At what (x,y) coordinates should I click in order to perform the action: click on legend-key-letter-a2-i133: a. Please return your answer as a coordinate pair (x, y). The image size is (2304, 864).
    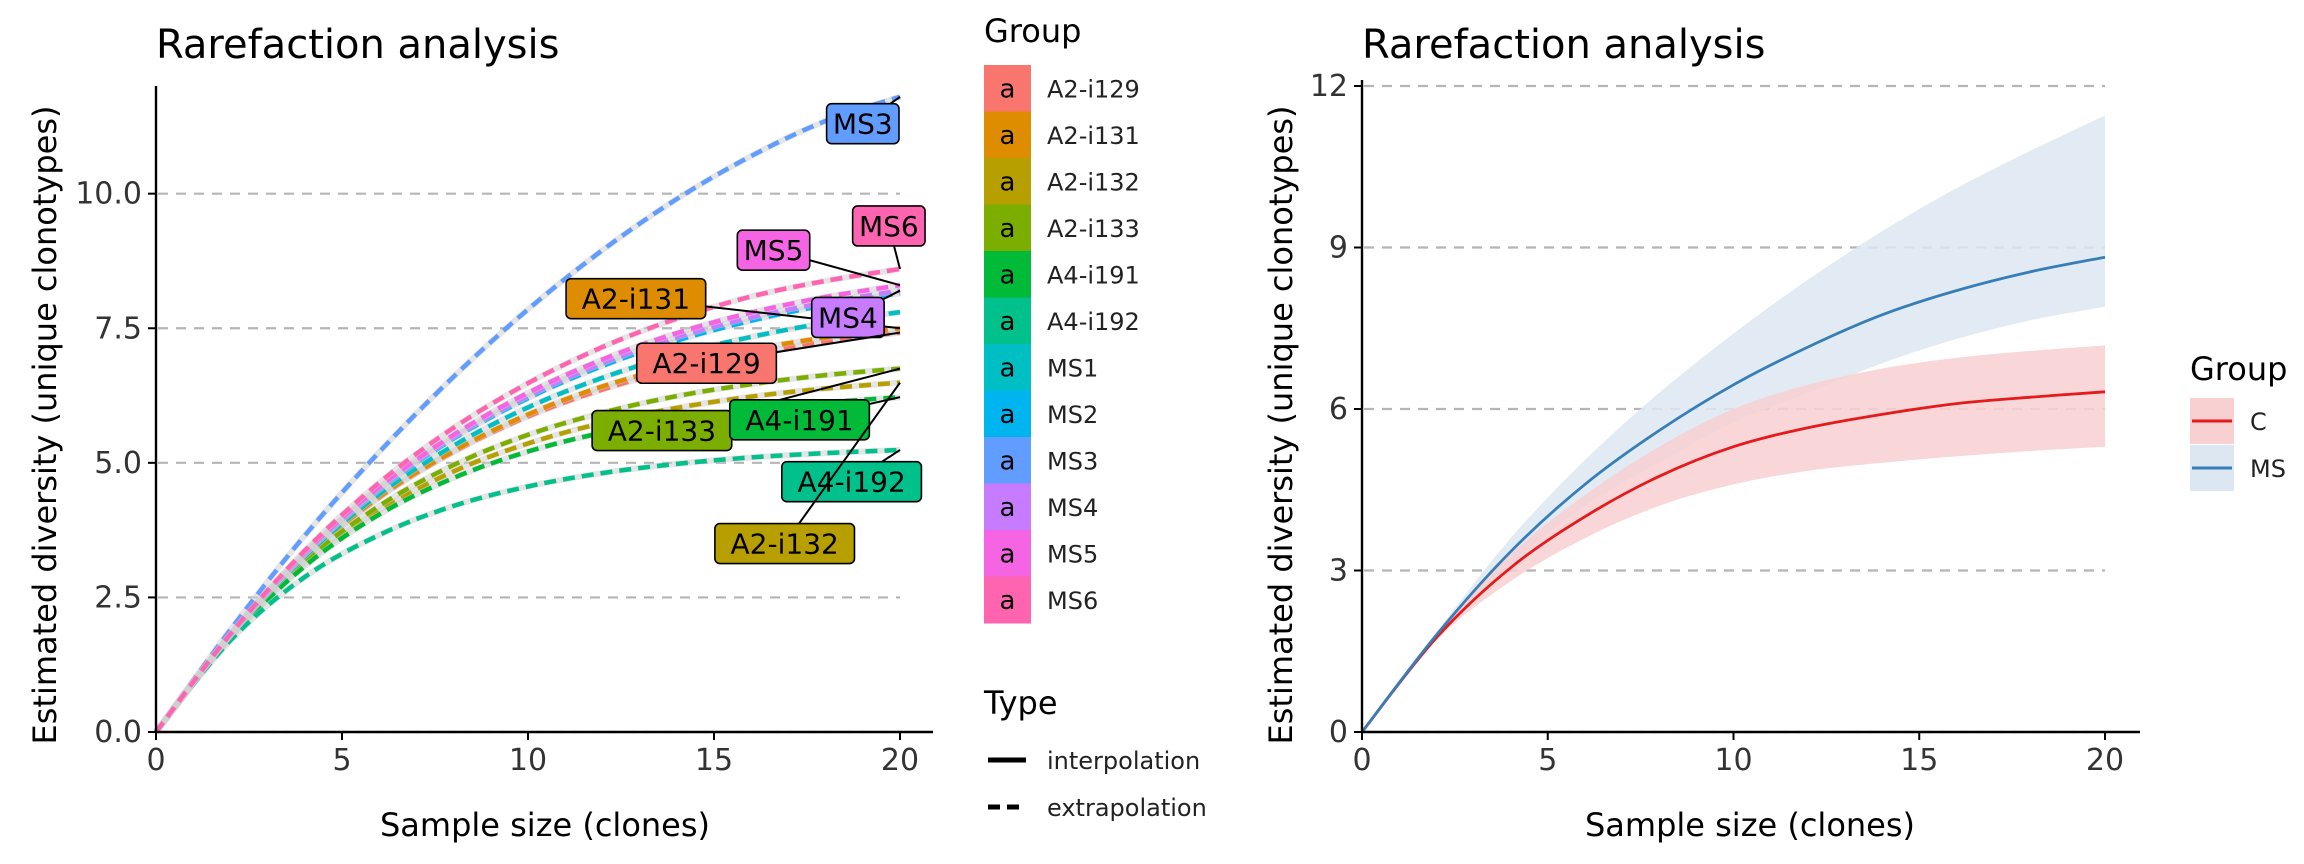
    Looking at the image, I should click on (1008, 229).